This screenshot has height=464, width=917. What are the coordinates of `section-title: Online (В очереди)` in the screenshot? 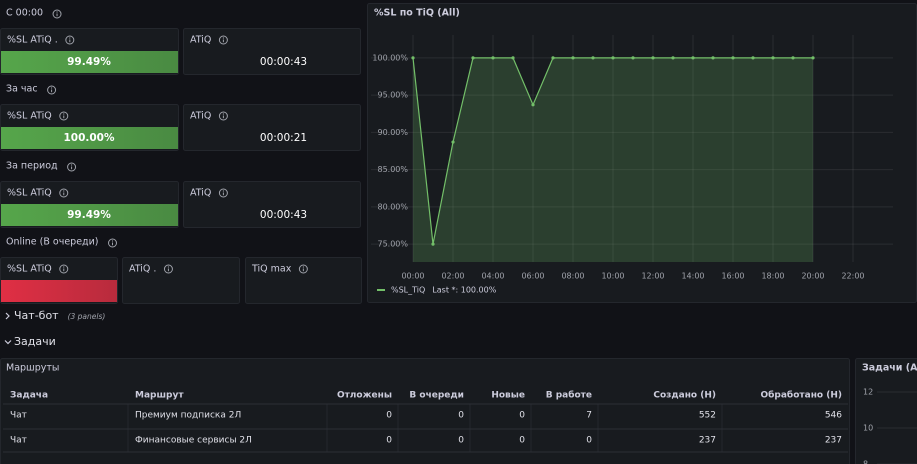 It's located at (52, 242).